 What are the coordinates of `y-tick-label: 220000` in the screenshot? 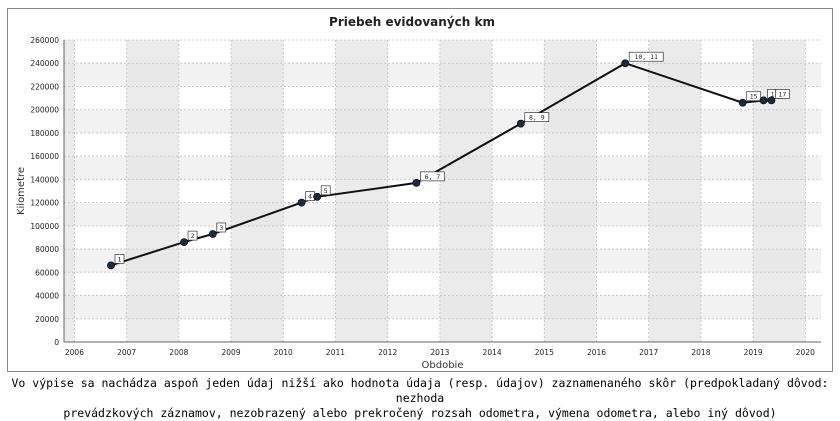 It's located at (44, 86).